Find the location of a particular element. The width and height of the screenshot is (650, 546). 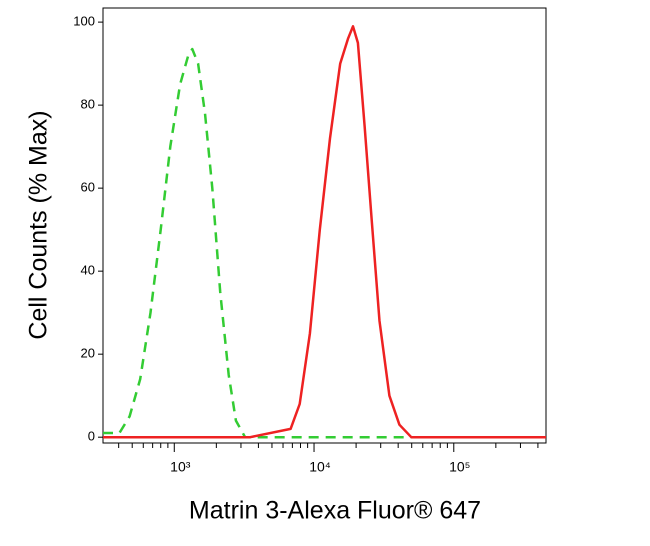

y-tick-label: 40 is located at coordinates (88, 270).